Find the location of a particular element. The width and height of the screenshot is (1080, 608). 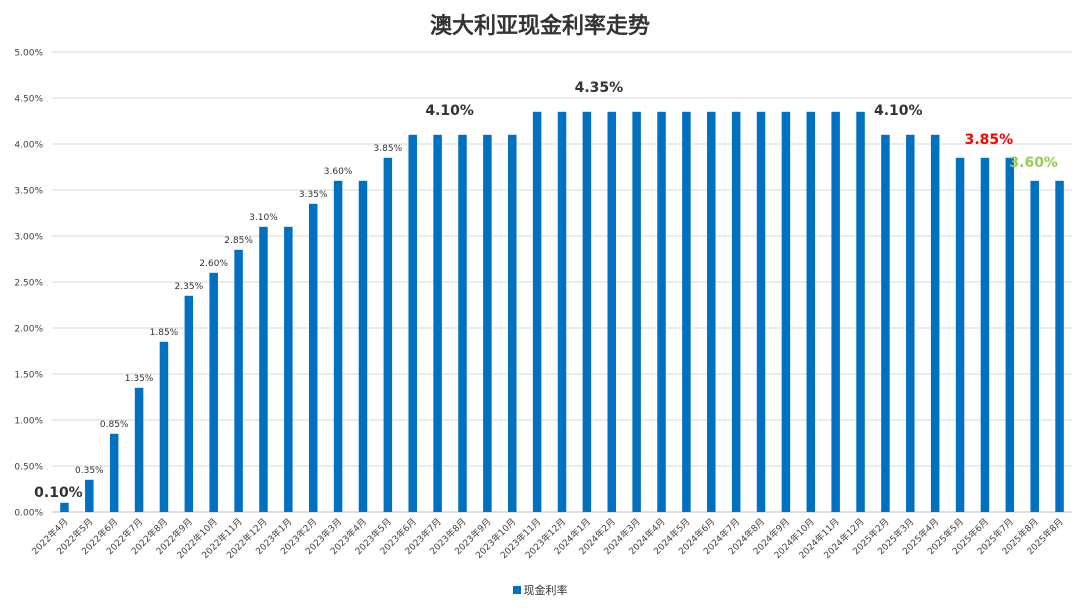

y-tick-label: 4.50% is located at coordinates (28, 100).